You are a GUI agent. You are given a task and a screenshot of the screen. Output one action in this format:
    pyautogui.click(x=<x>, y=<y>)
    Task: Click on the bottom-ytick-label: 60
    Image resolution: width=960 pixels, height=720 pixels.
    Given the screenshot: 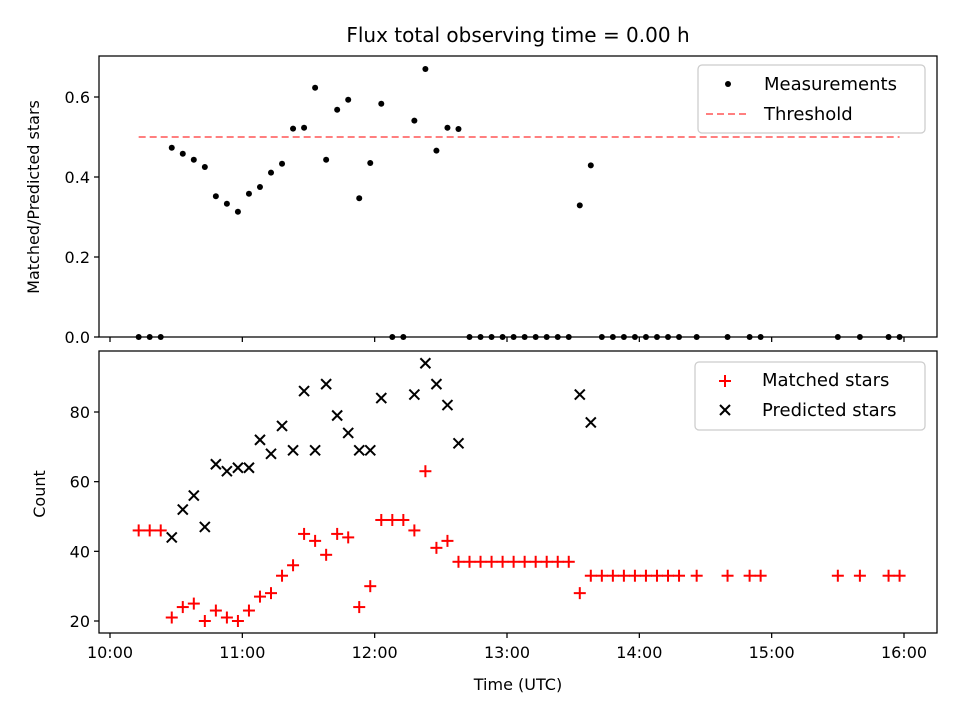 What is the action you would take?
    pyautogui.click(x=80, y=482)
    